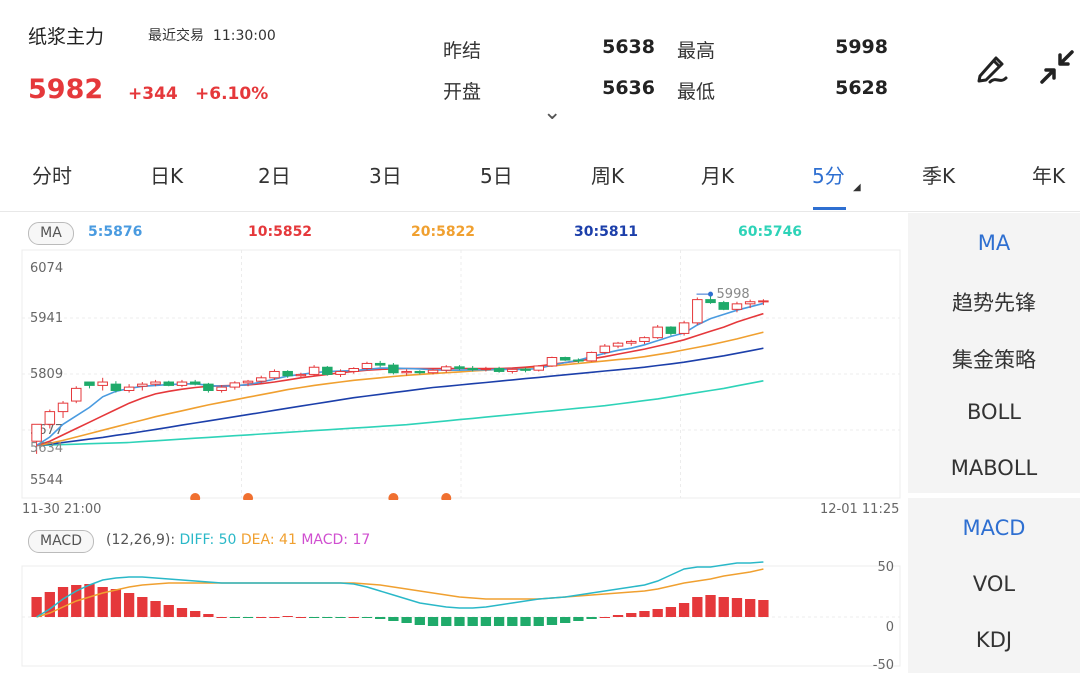 The width and height of the screenshot is (1080, 673). Describe the element at coordinates (994, 303) in the screenshot. I see `indicator-trend-pioneer: 趋势先锋` at that location.